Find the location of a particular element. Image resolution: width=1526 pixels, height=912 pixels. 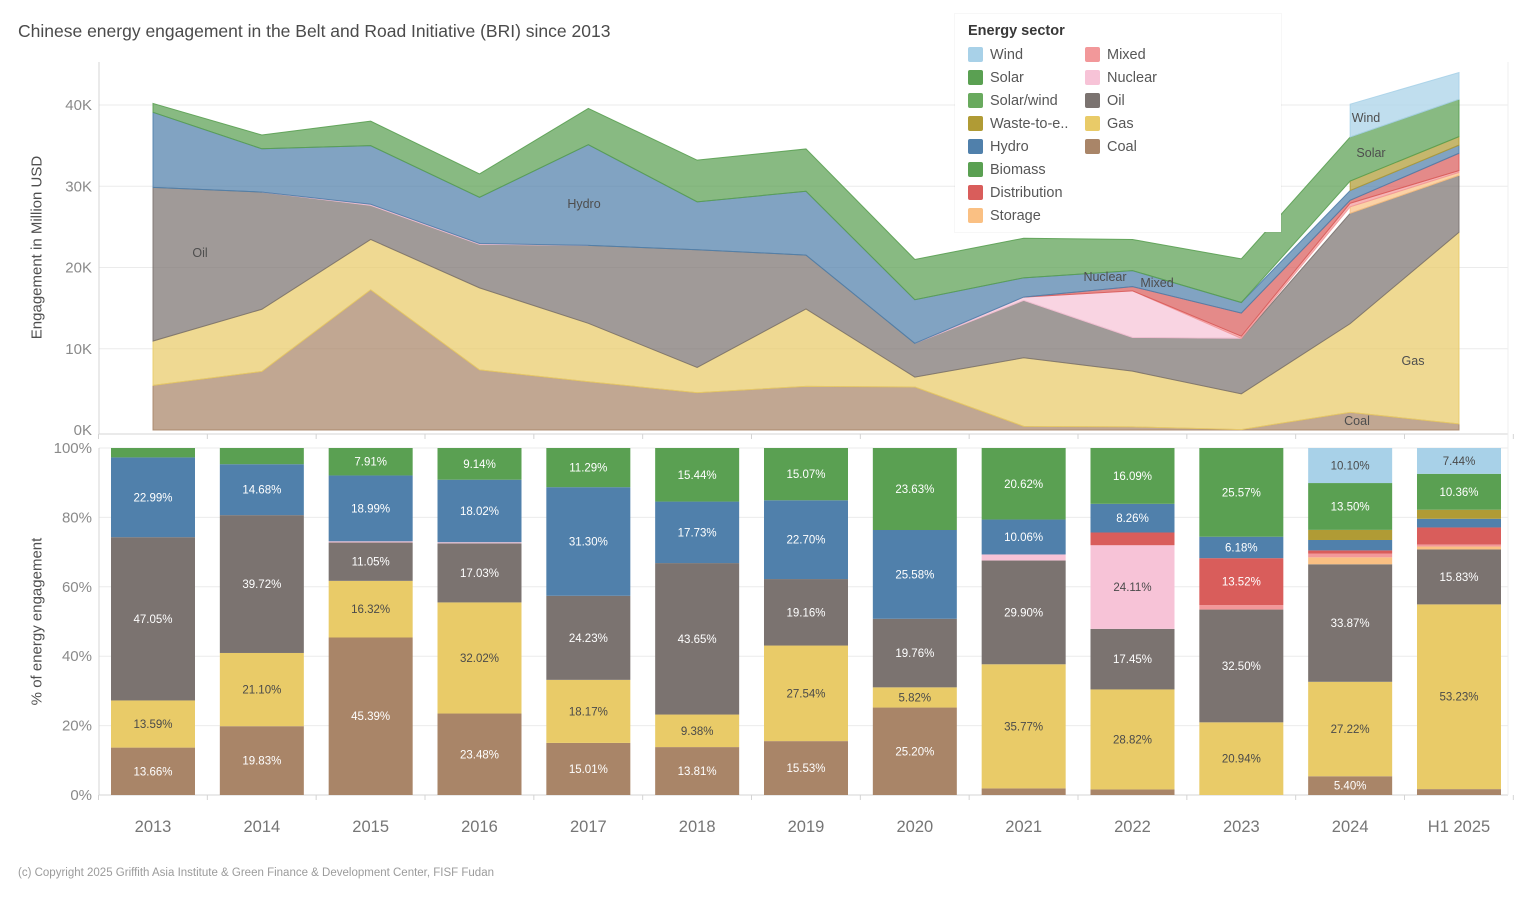

bar-H12025-segment-storage is located at coordinates (1458, 548).